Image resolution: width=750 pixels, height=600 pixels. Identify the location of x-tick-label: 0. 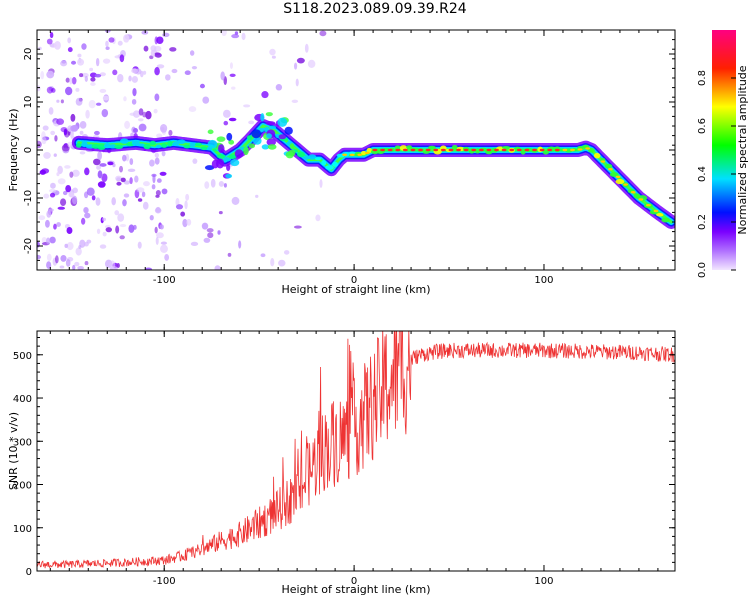
(354, 280).